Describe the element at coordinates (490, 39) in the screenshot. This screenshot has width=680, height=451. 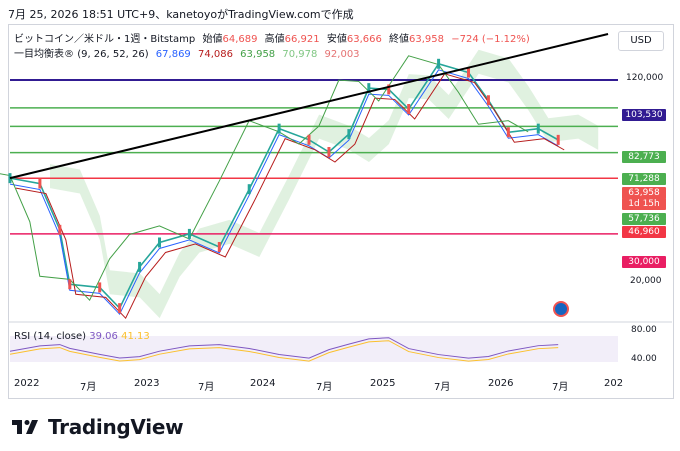
I see `change-value: −724 (−1.12%)` at that location.